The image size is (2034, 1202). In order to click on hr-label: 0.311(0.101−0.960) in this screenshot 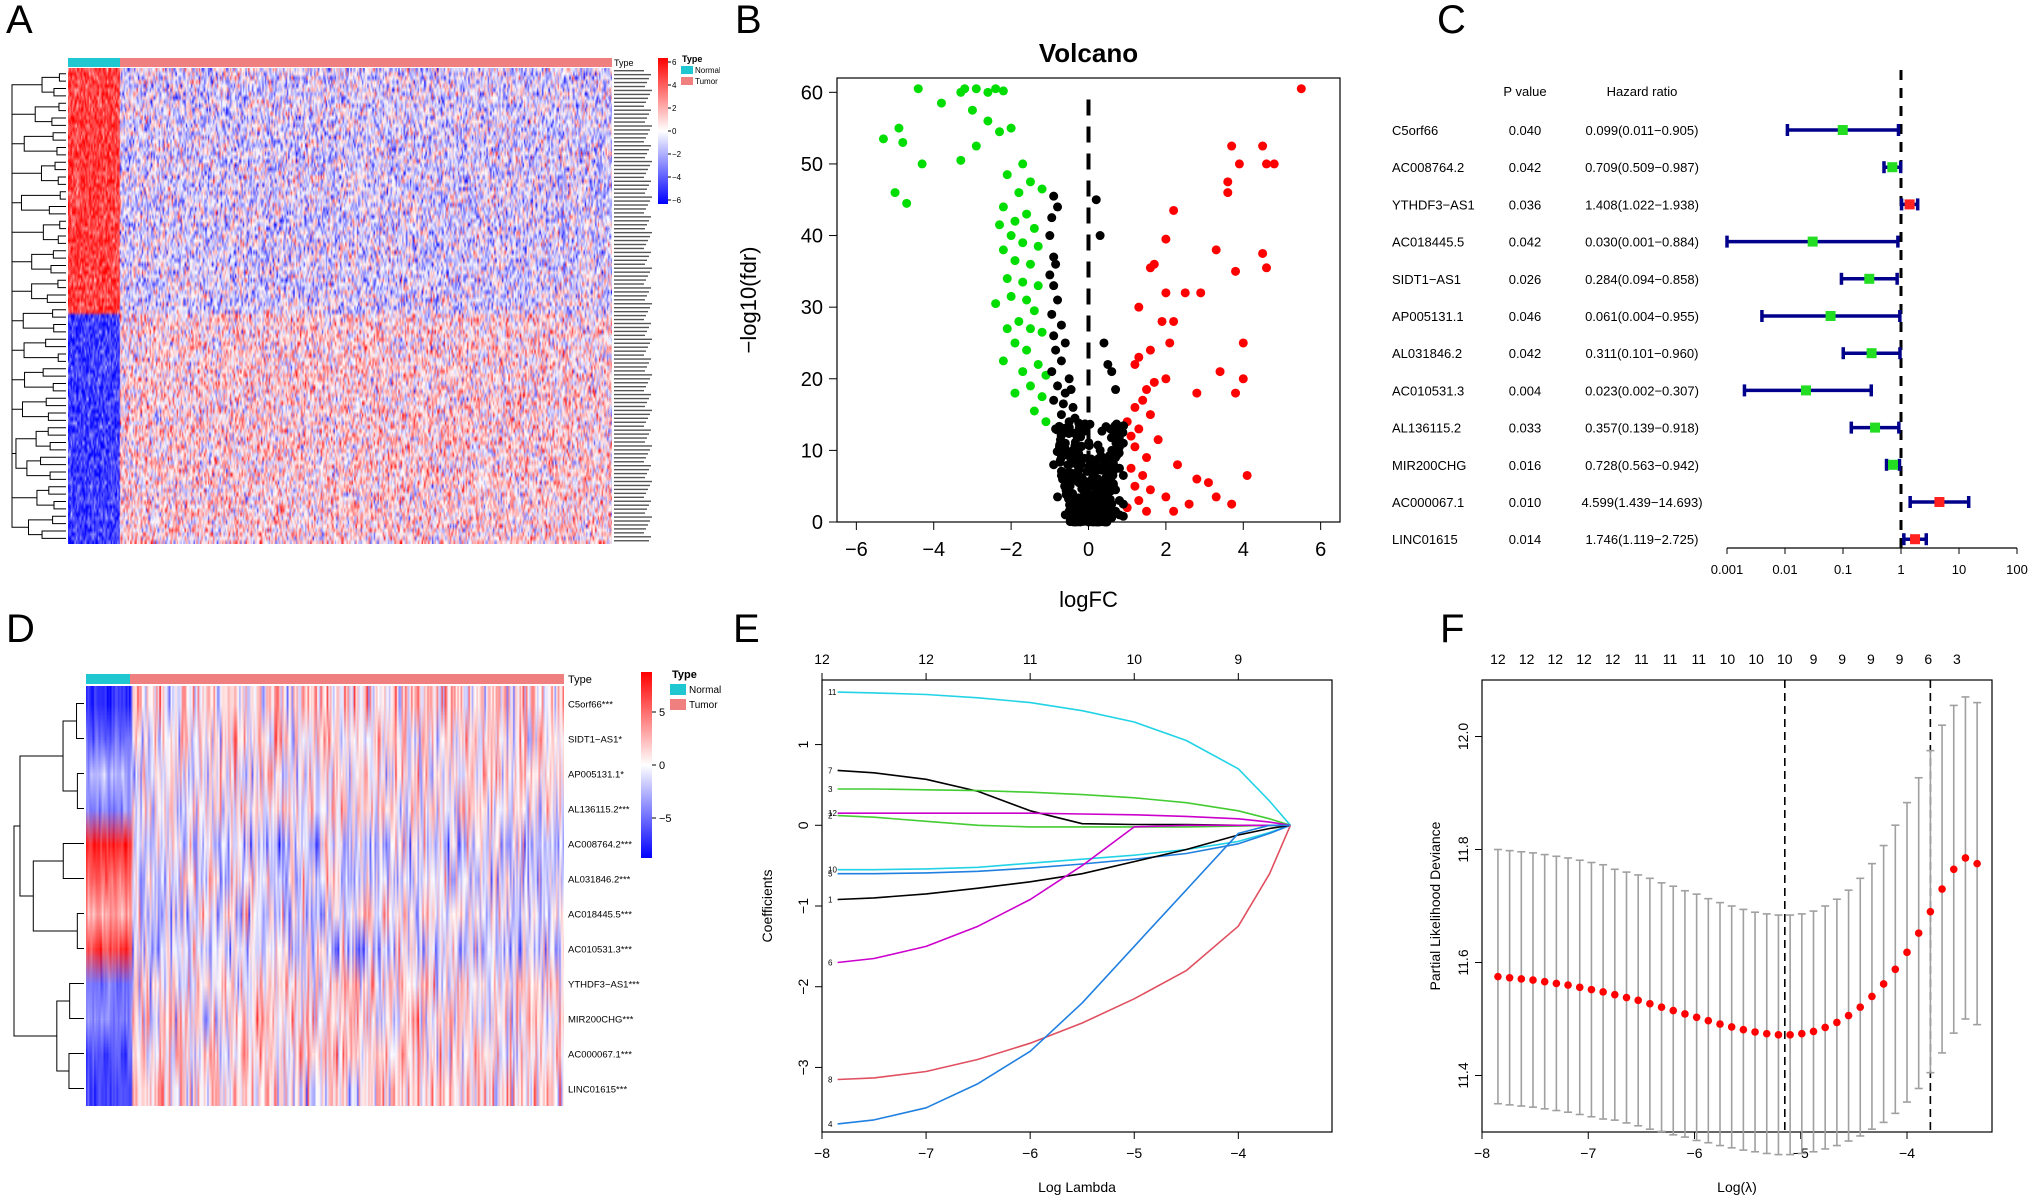, I will do `click(1642, 353)`.